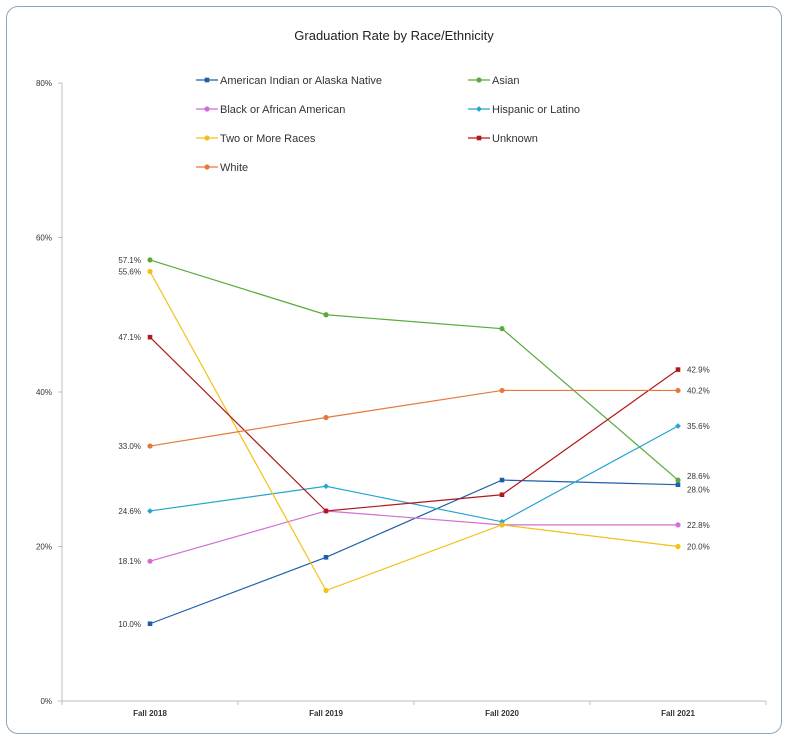  What do you see at coordinates (698, 426) in the screenshot?
I see `data-label: 35.6%` at bounding box center [698, 426].